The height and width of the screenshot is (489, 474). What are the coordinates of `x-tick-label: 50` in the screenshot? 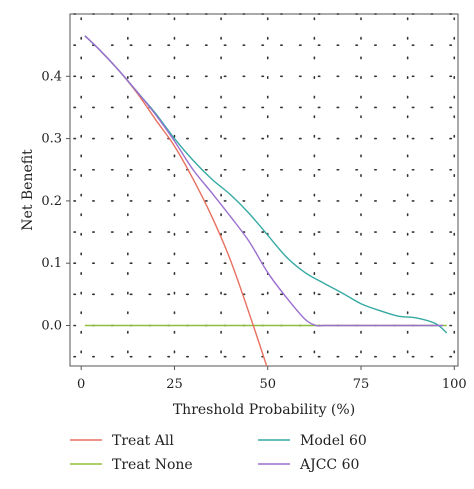 It's located at (267, 384).